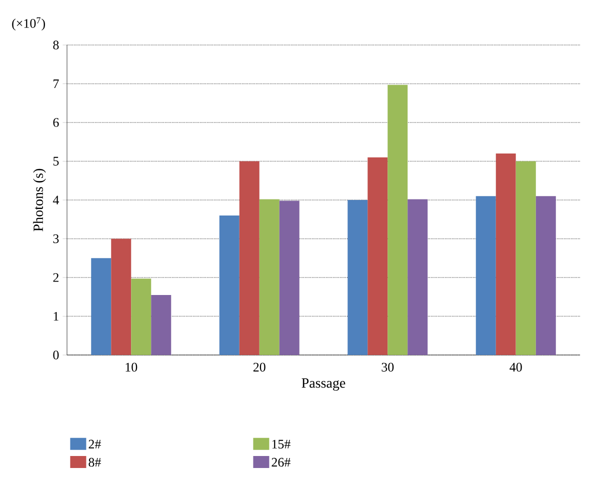 Image resolution: width=592 pixels, height=496 pixels. Describe the element at coordinates (56, 83) in the screenshot. I see `y-tick-label: 7` at that location.